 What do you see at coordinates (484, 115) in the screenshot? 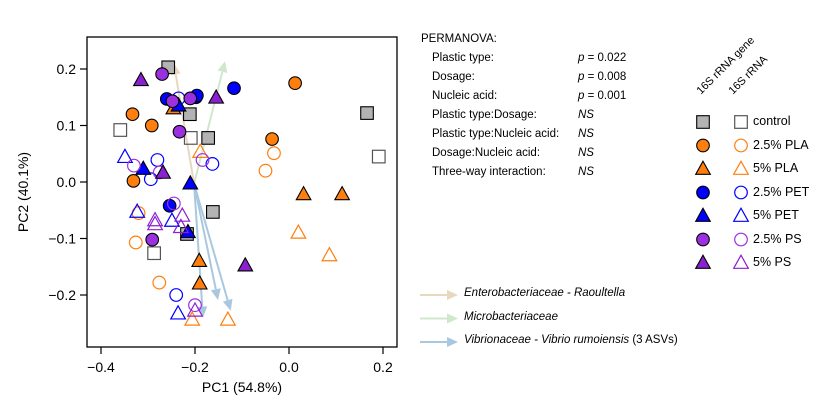
I see `permanova-row-label: Plastic type:Dosage:` at bounding box center [484, 115].